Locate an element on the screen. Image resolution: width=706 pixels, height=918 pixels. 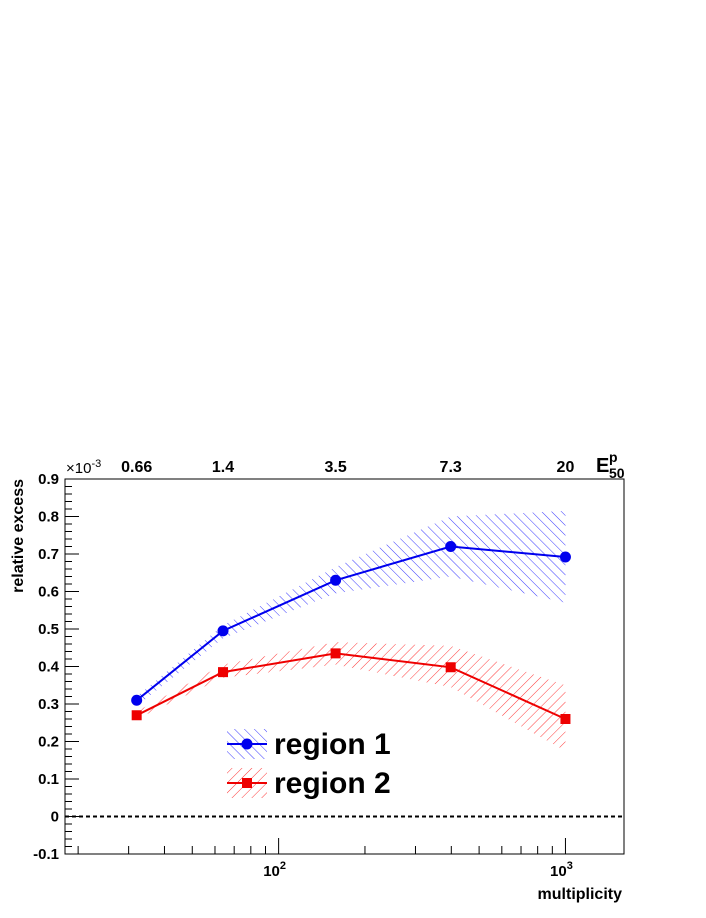
y-multiplier-exp: -3 is located at coordinates (96, 464).